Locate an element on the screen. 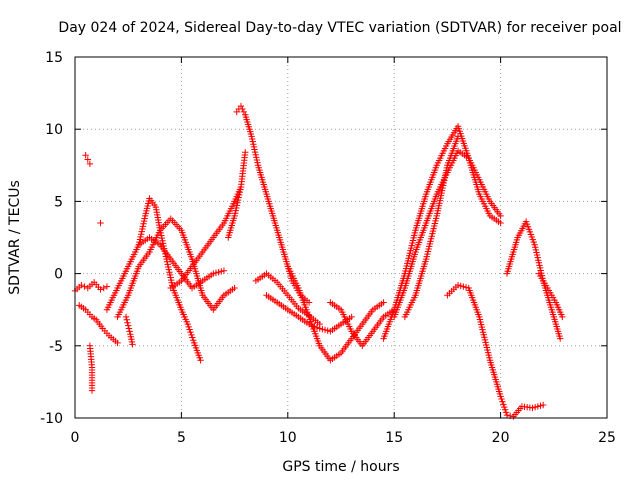  y-tick-label: 15 is located at coordinates (54, 58).